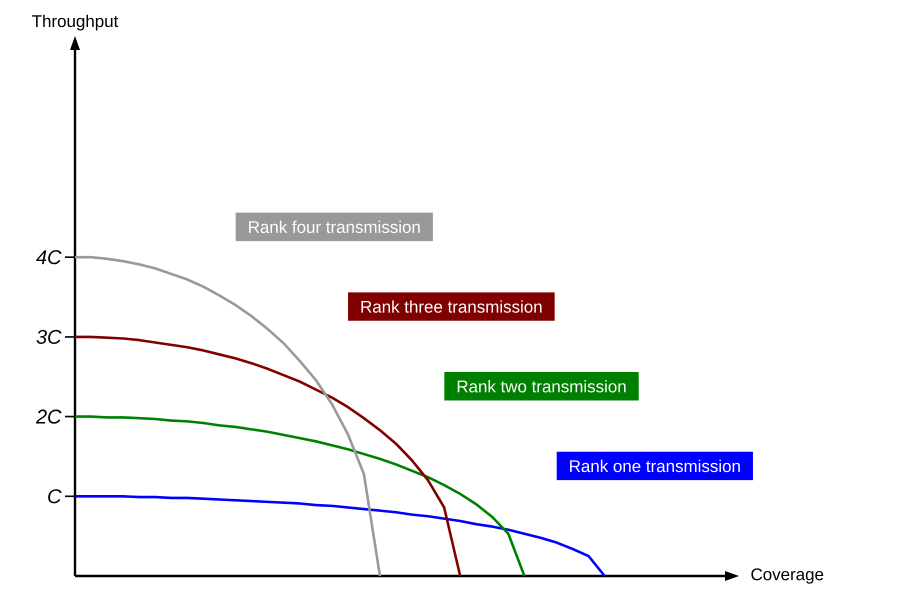 This screenshot has height=597, width=900. What do you see at coordinates (75, 22) in the screenshot?
I see `y-axis-title: Throughput` at bounding box center [75, 22].